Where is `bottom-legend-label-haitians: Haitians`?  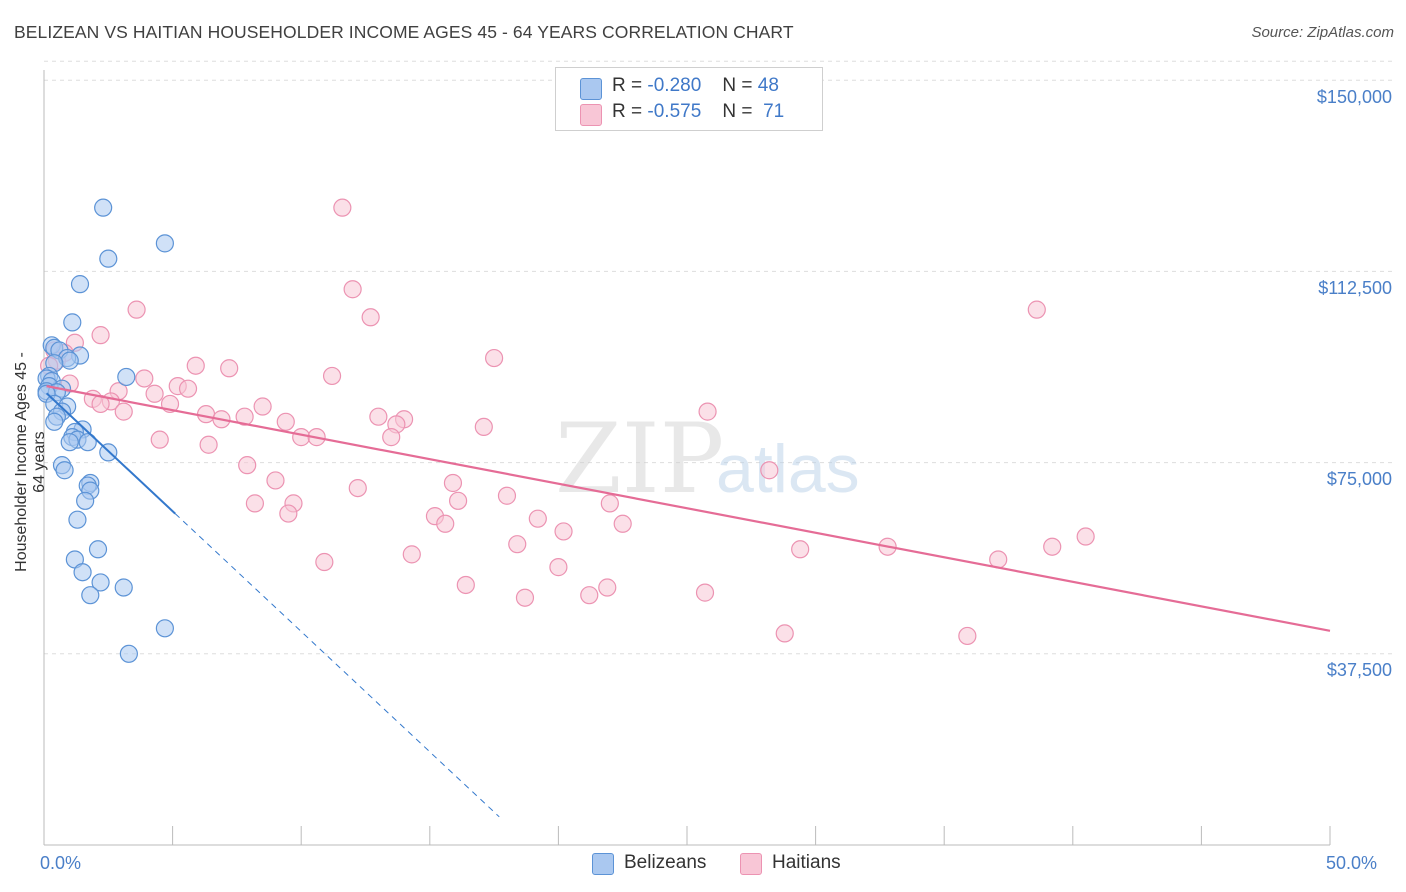 bottom-legend-label-haitians: Haitians is located at coordinates (806, 862).